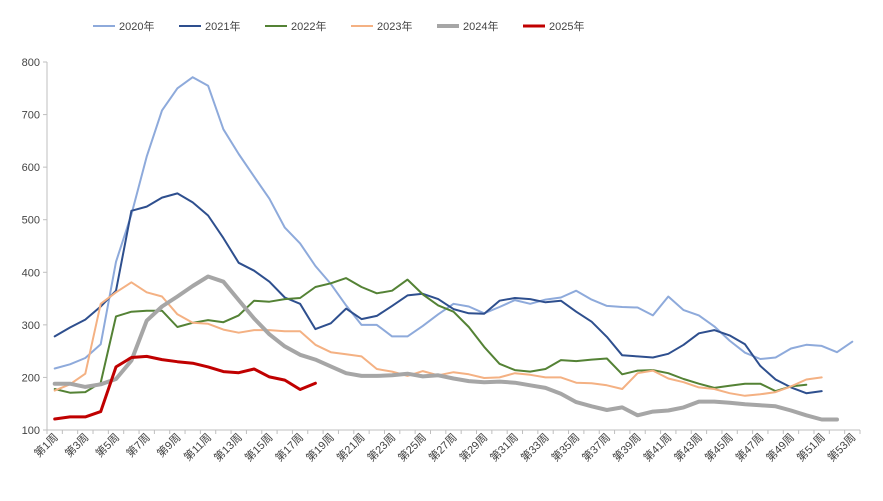 The image size is (883, 501). What do you see at coordinates (31, 378) in the screenshot?
I see `y-tick-label: 200` at bounding box center [31, 378].